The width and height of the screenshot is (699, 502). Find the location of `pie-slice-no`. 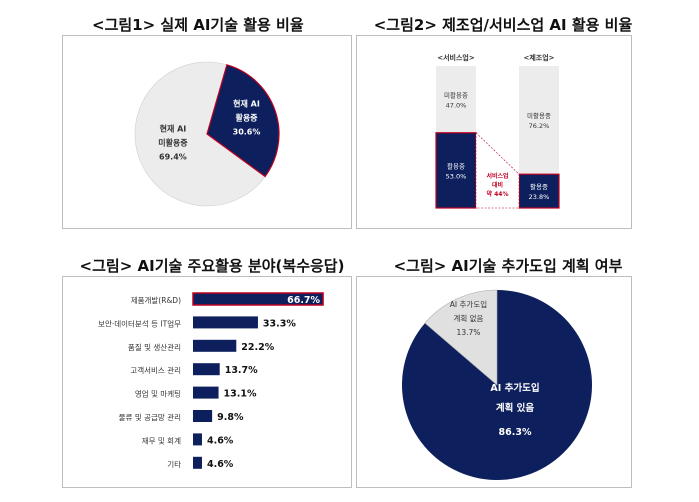

pie-slice-no is located at coordinates (461, 337).